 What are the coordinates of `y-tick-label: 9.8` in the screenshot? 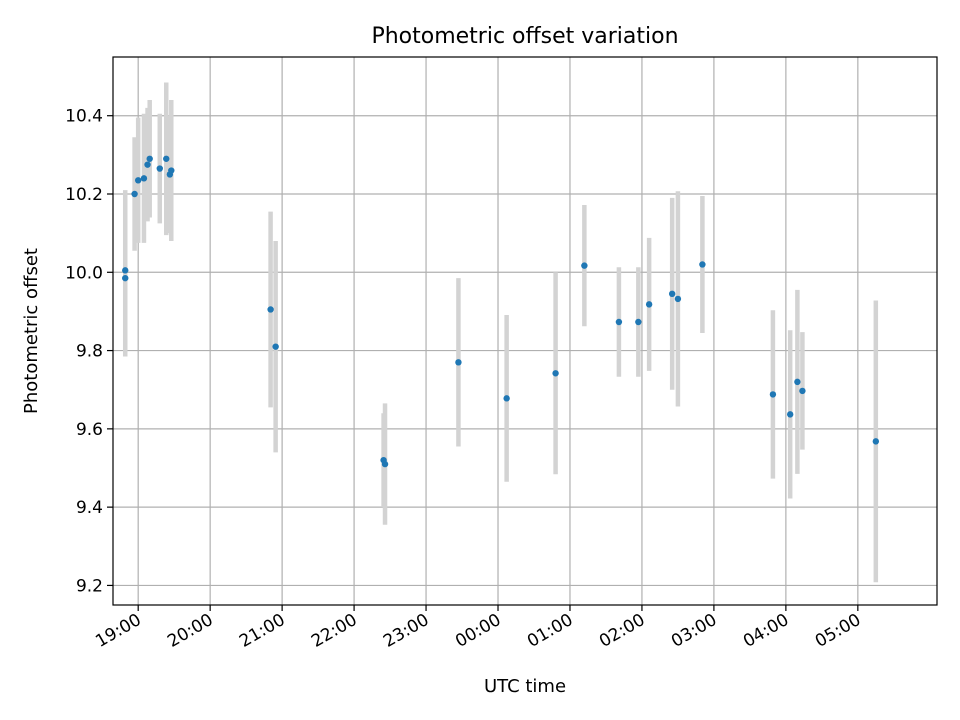 It's located at (89, 352).